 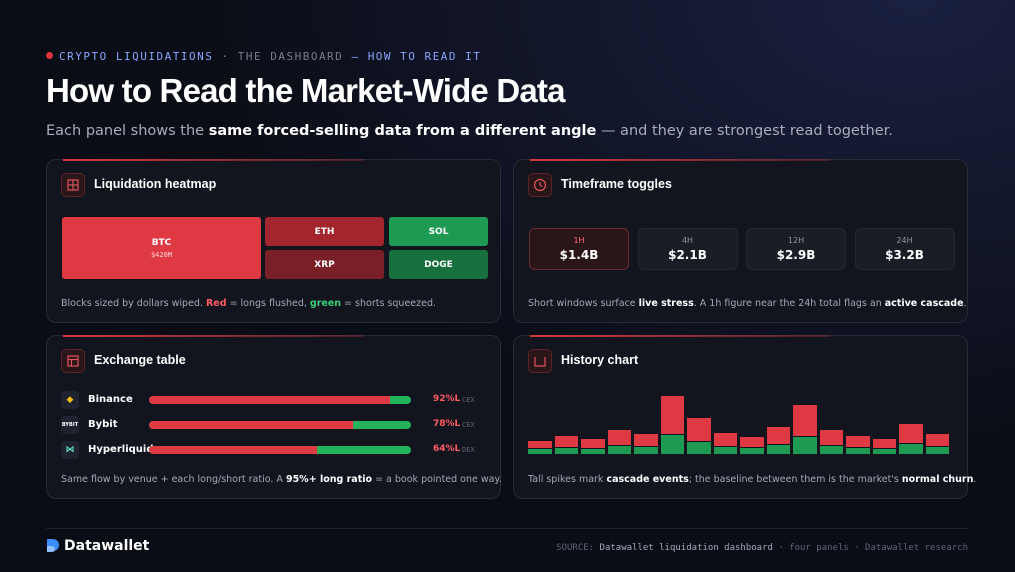 I want to click on block-label: BTC, so click(x=161, y=242).